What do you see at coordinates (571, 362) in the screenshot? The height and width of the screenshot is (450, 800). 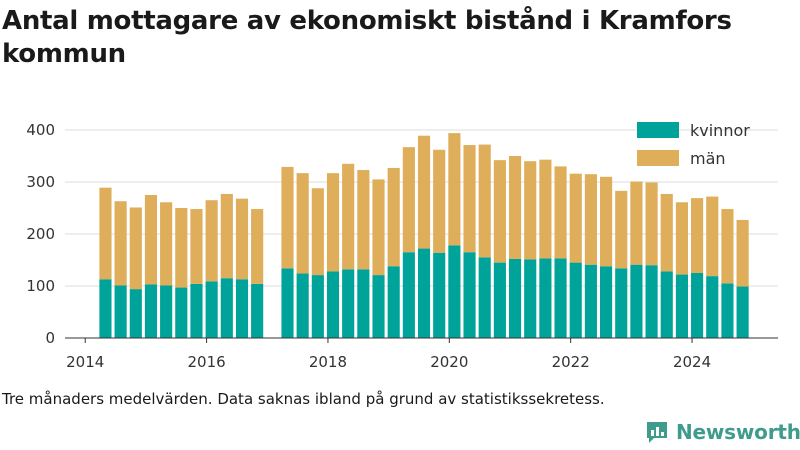 I see `x-tick-label: 2022` at bounding box center [571, 362].